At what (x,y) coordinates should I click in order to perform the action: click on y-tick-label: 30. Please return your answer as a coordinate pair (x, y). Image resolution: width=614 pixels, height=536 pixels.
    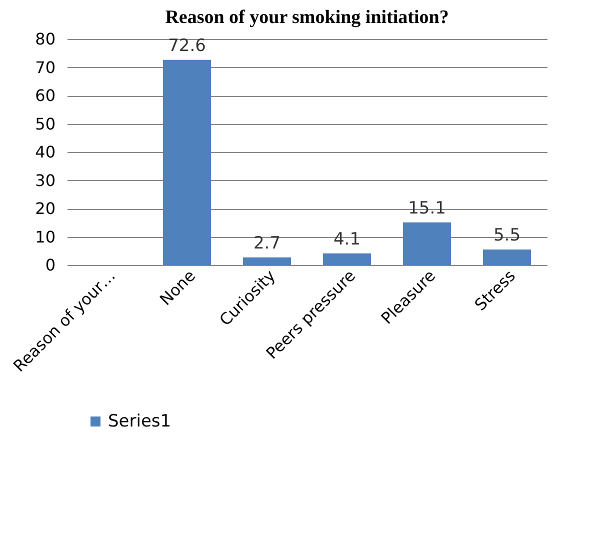
    Looking at the image, I should click on (45, 180).